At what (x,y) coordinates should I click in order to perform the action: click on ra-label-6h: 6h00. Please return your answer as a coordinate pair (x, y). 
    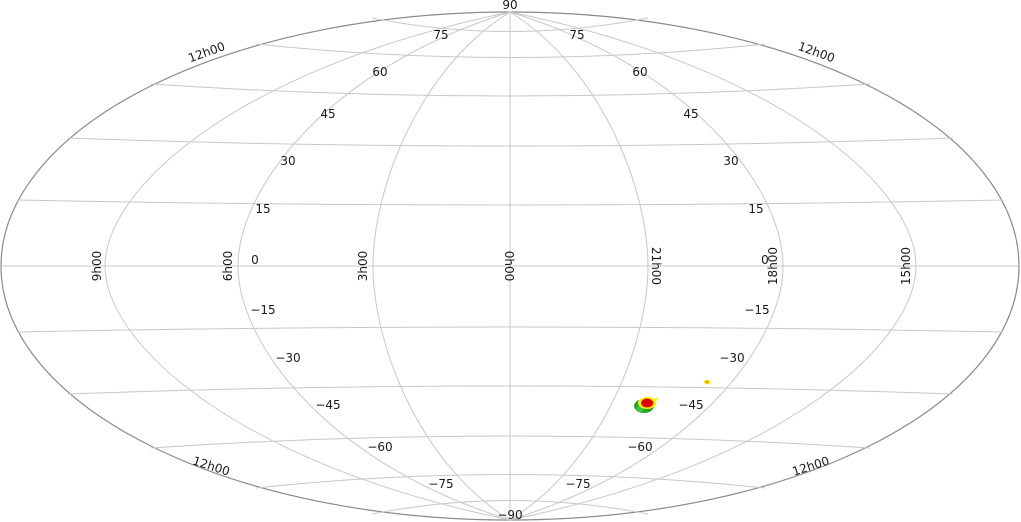
    Looking at the image, I should click on (228, 266).